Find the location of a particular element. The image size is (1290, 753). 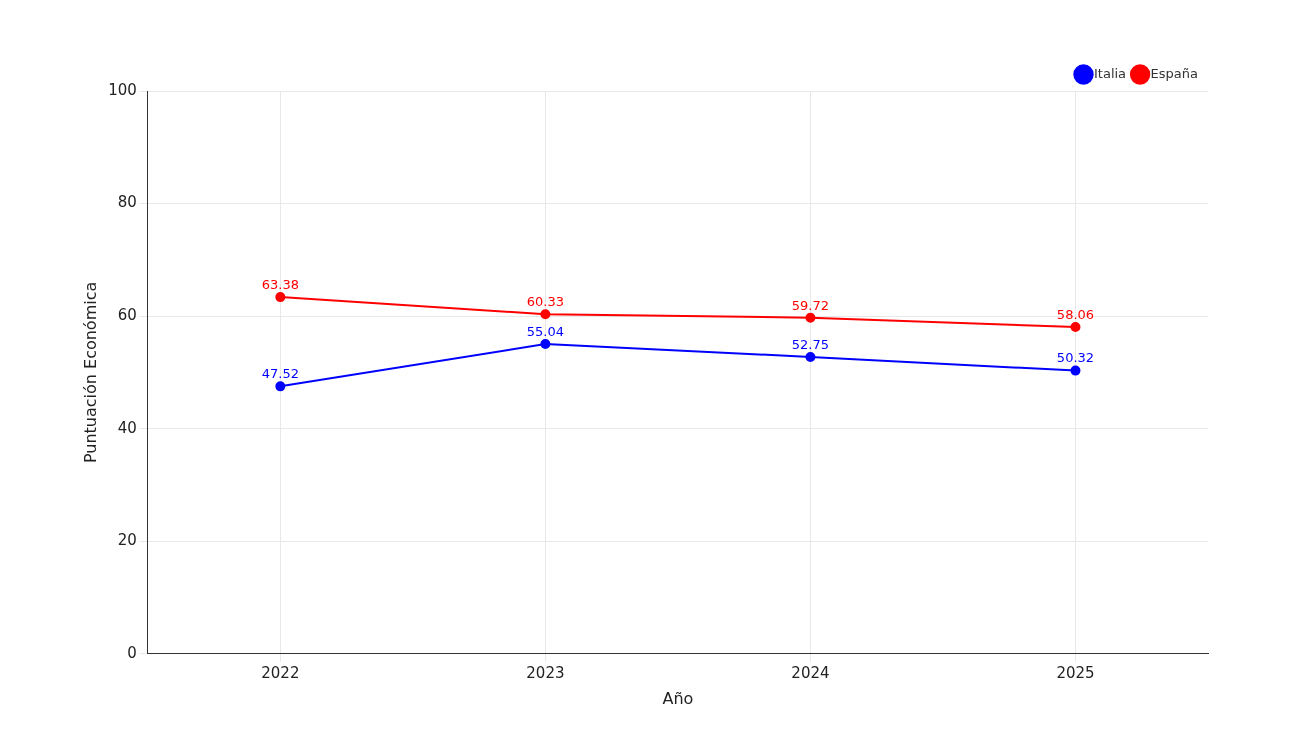

y-axis-title: Puntuación Económica is located at coordinates (90, 372).